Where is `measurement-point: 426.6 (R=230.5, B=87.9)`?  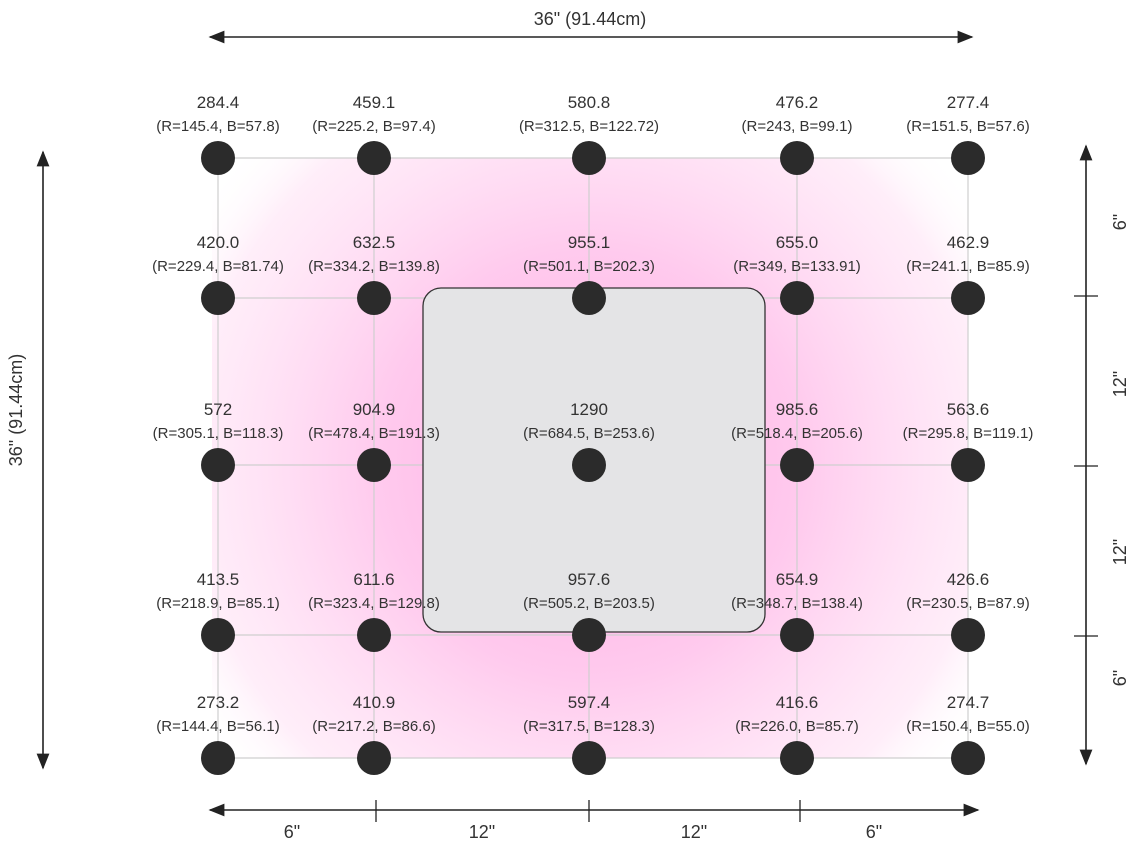
measurement-point: 426.6 (R=230.5, B=87.9) is located at coordinates (968, 611).